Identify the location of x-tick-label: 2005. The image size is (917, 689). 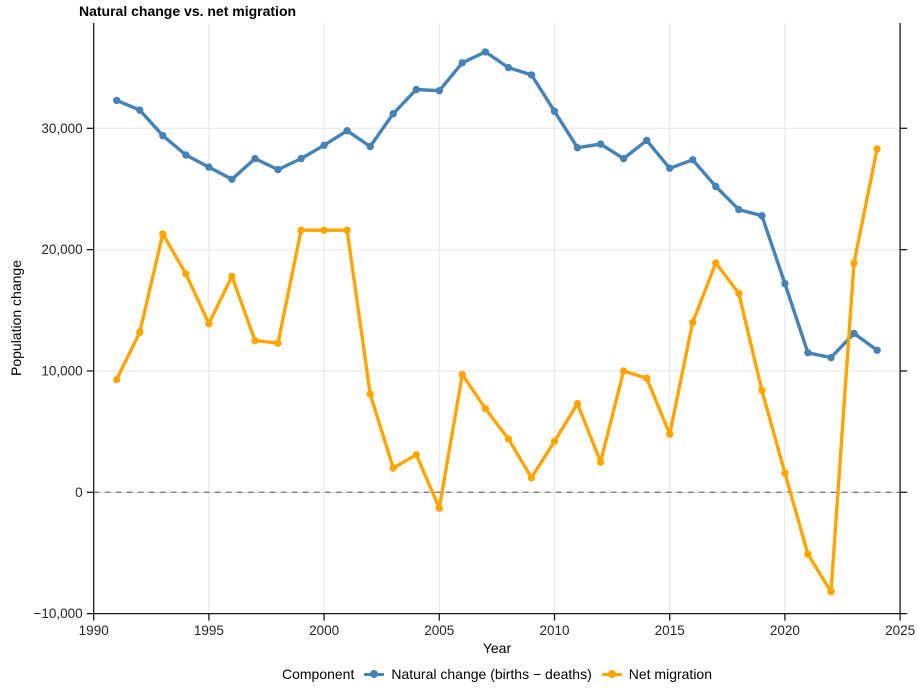
(439, 630).